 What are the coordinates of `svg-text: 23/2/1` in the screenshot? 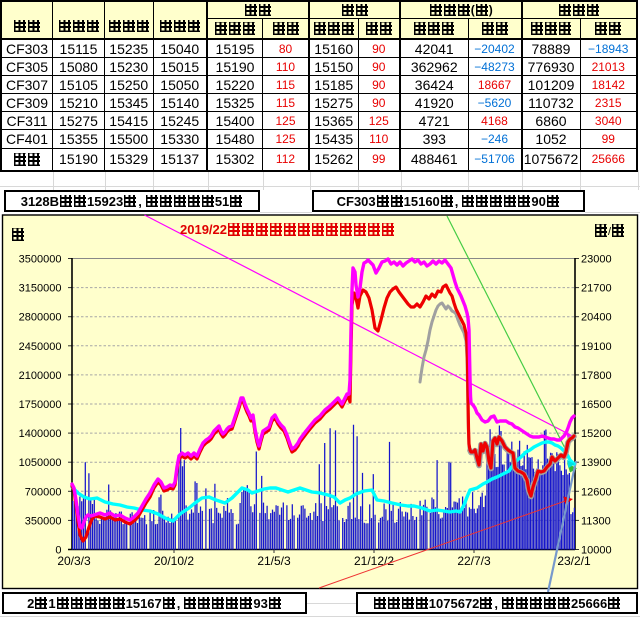 It's located at (574, 561).